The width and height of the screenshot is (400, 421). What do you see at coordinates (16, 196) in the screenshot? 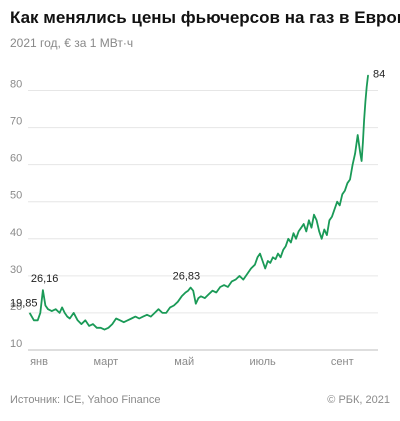
I see `y-tick-label-50: 50` at bounding box center [16, 196].